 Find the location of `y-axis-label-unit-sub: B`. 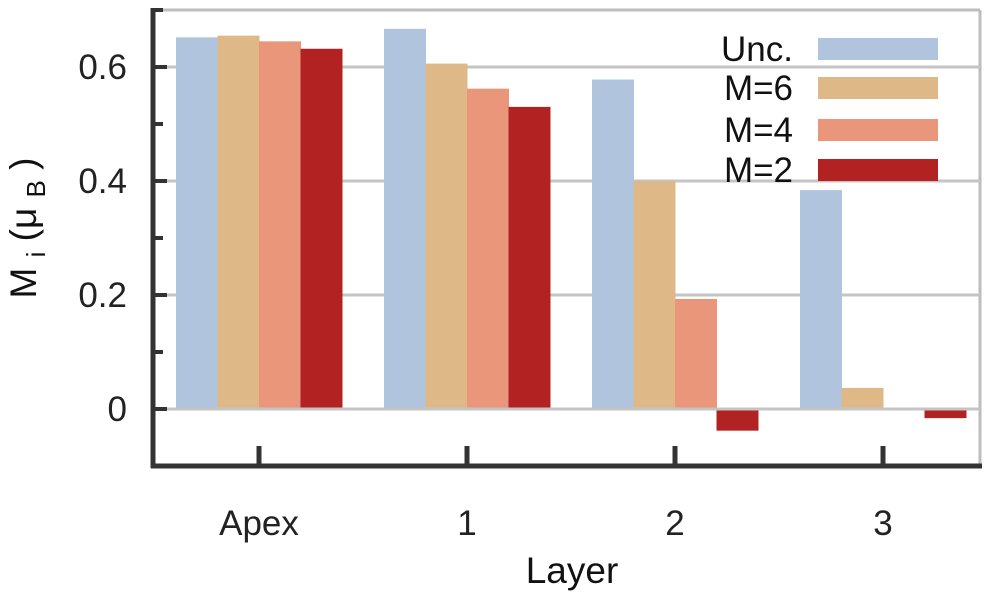

y-axis-label-unit-sub: B is located at coordinates (36, 188).